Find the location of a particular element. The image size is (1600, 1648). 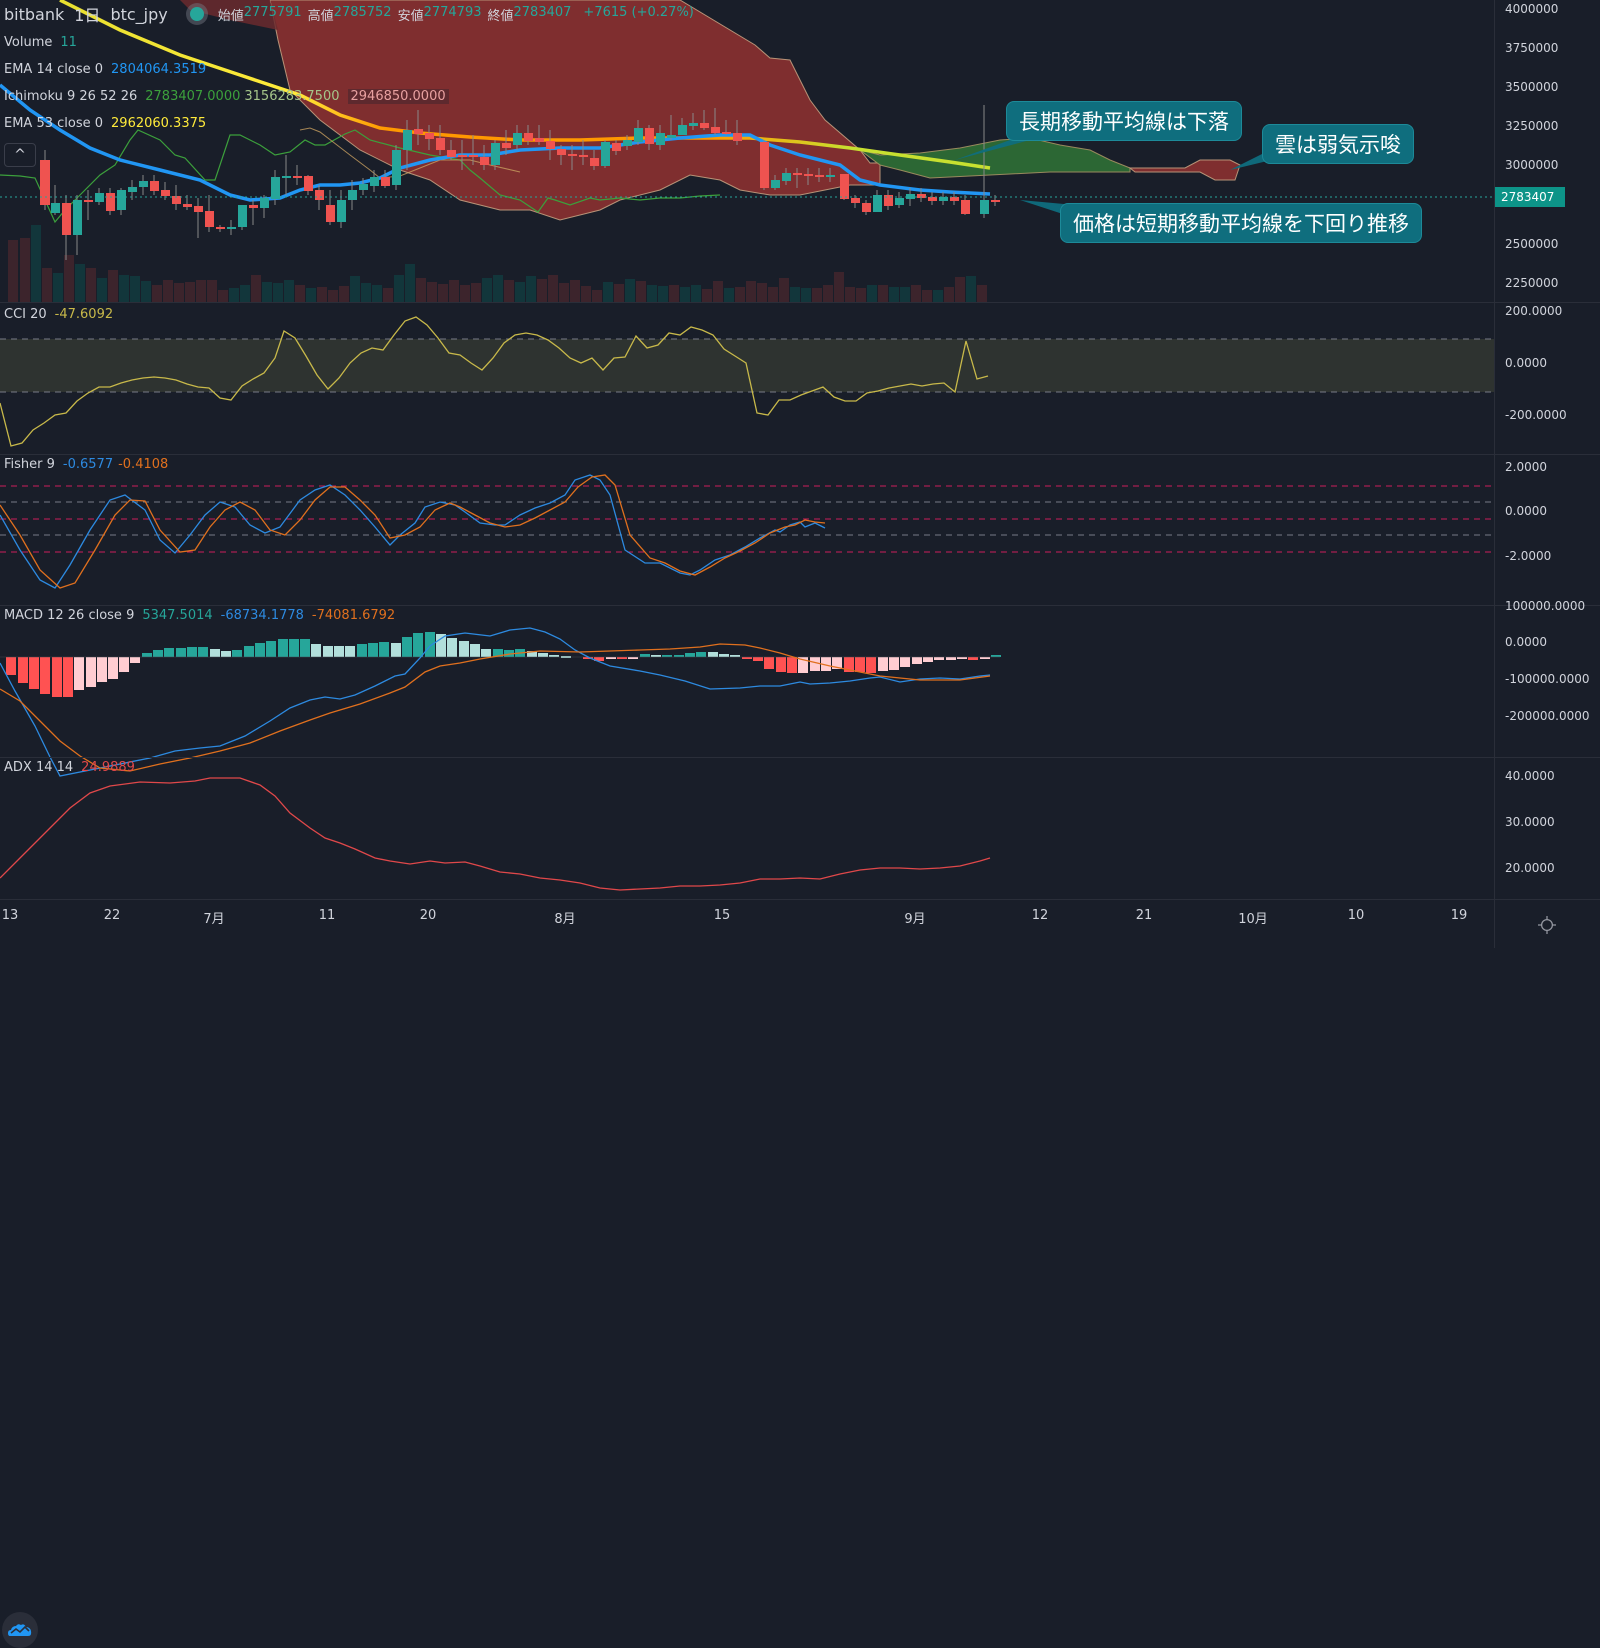

ema53-legend-value: 2962060.3375 is located at coordinates (159, 123).